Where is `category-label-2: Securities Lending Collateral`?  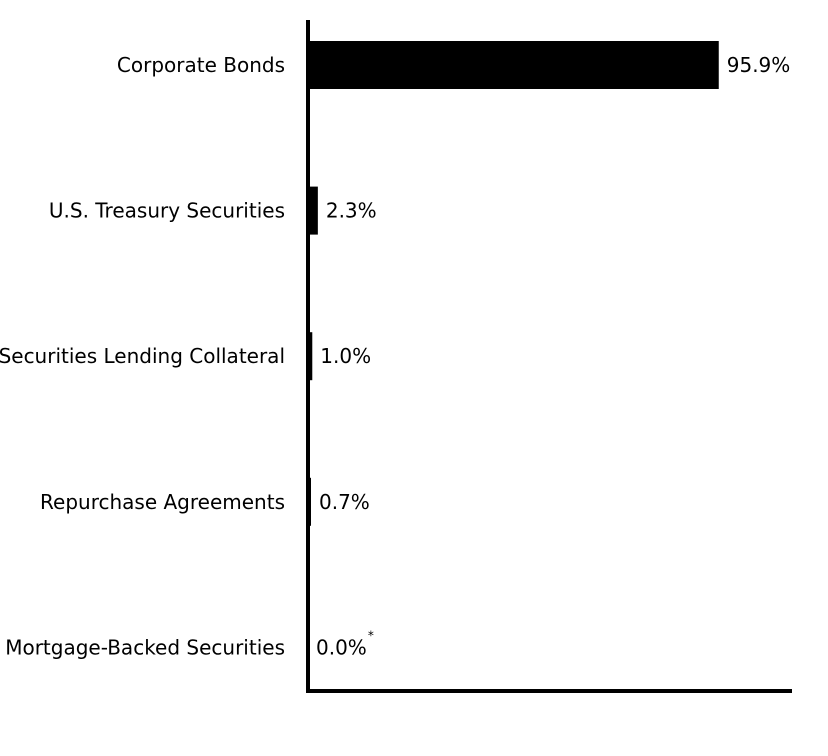 category-label-2: Securities Lending Collateral is located at coordinates (142, 356).